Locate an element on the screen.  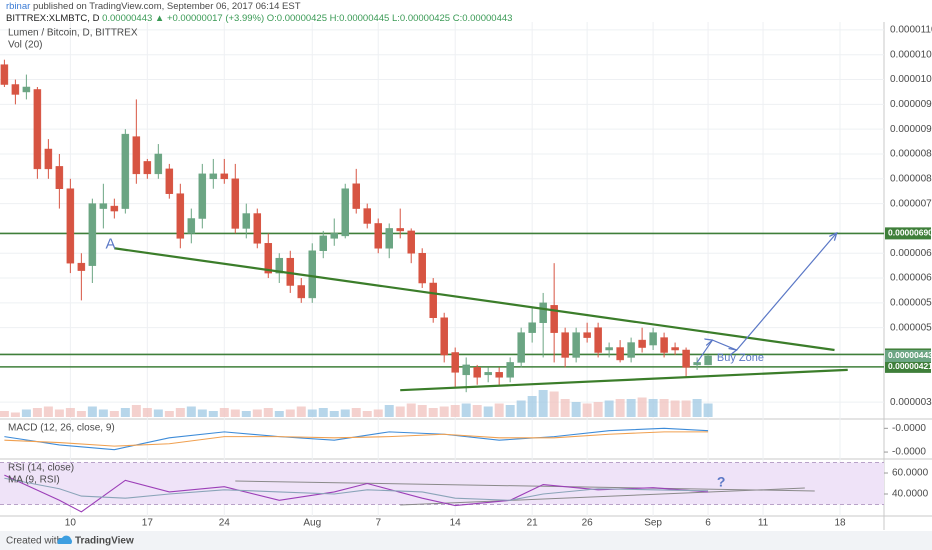
x-tick-label: 6 is located at coordinates (708, 523).